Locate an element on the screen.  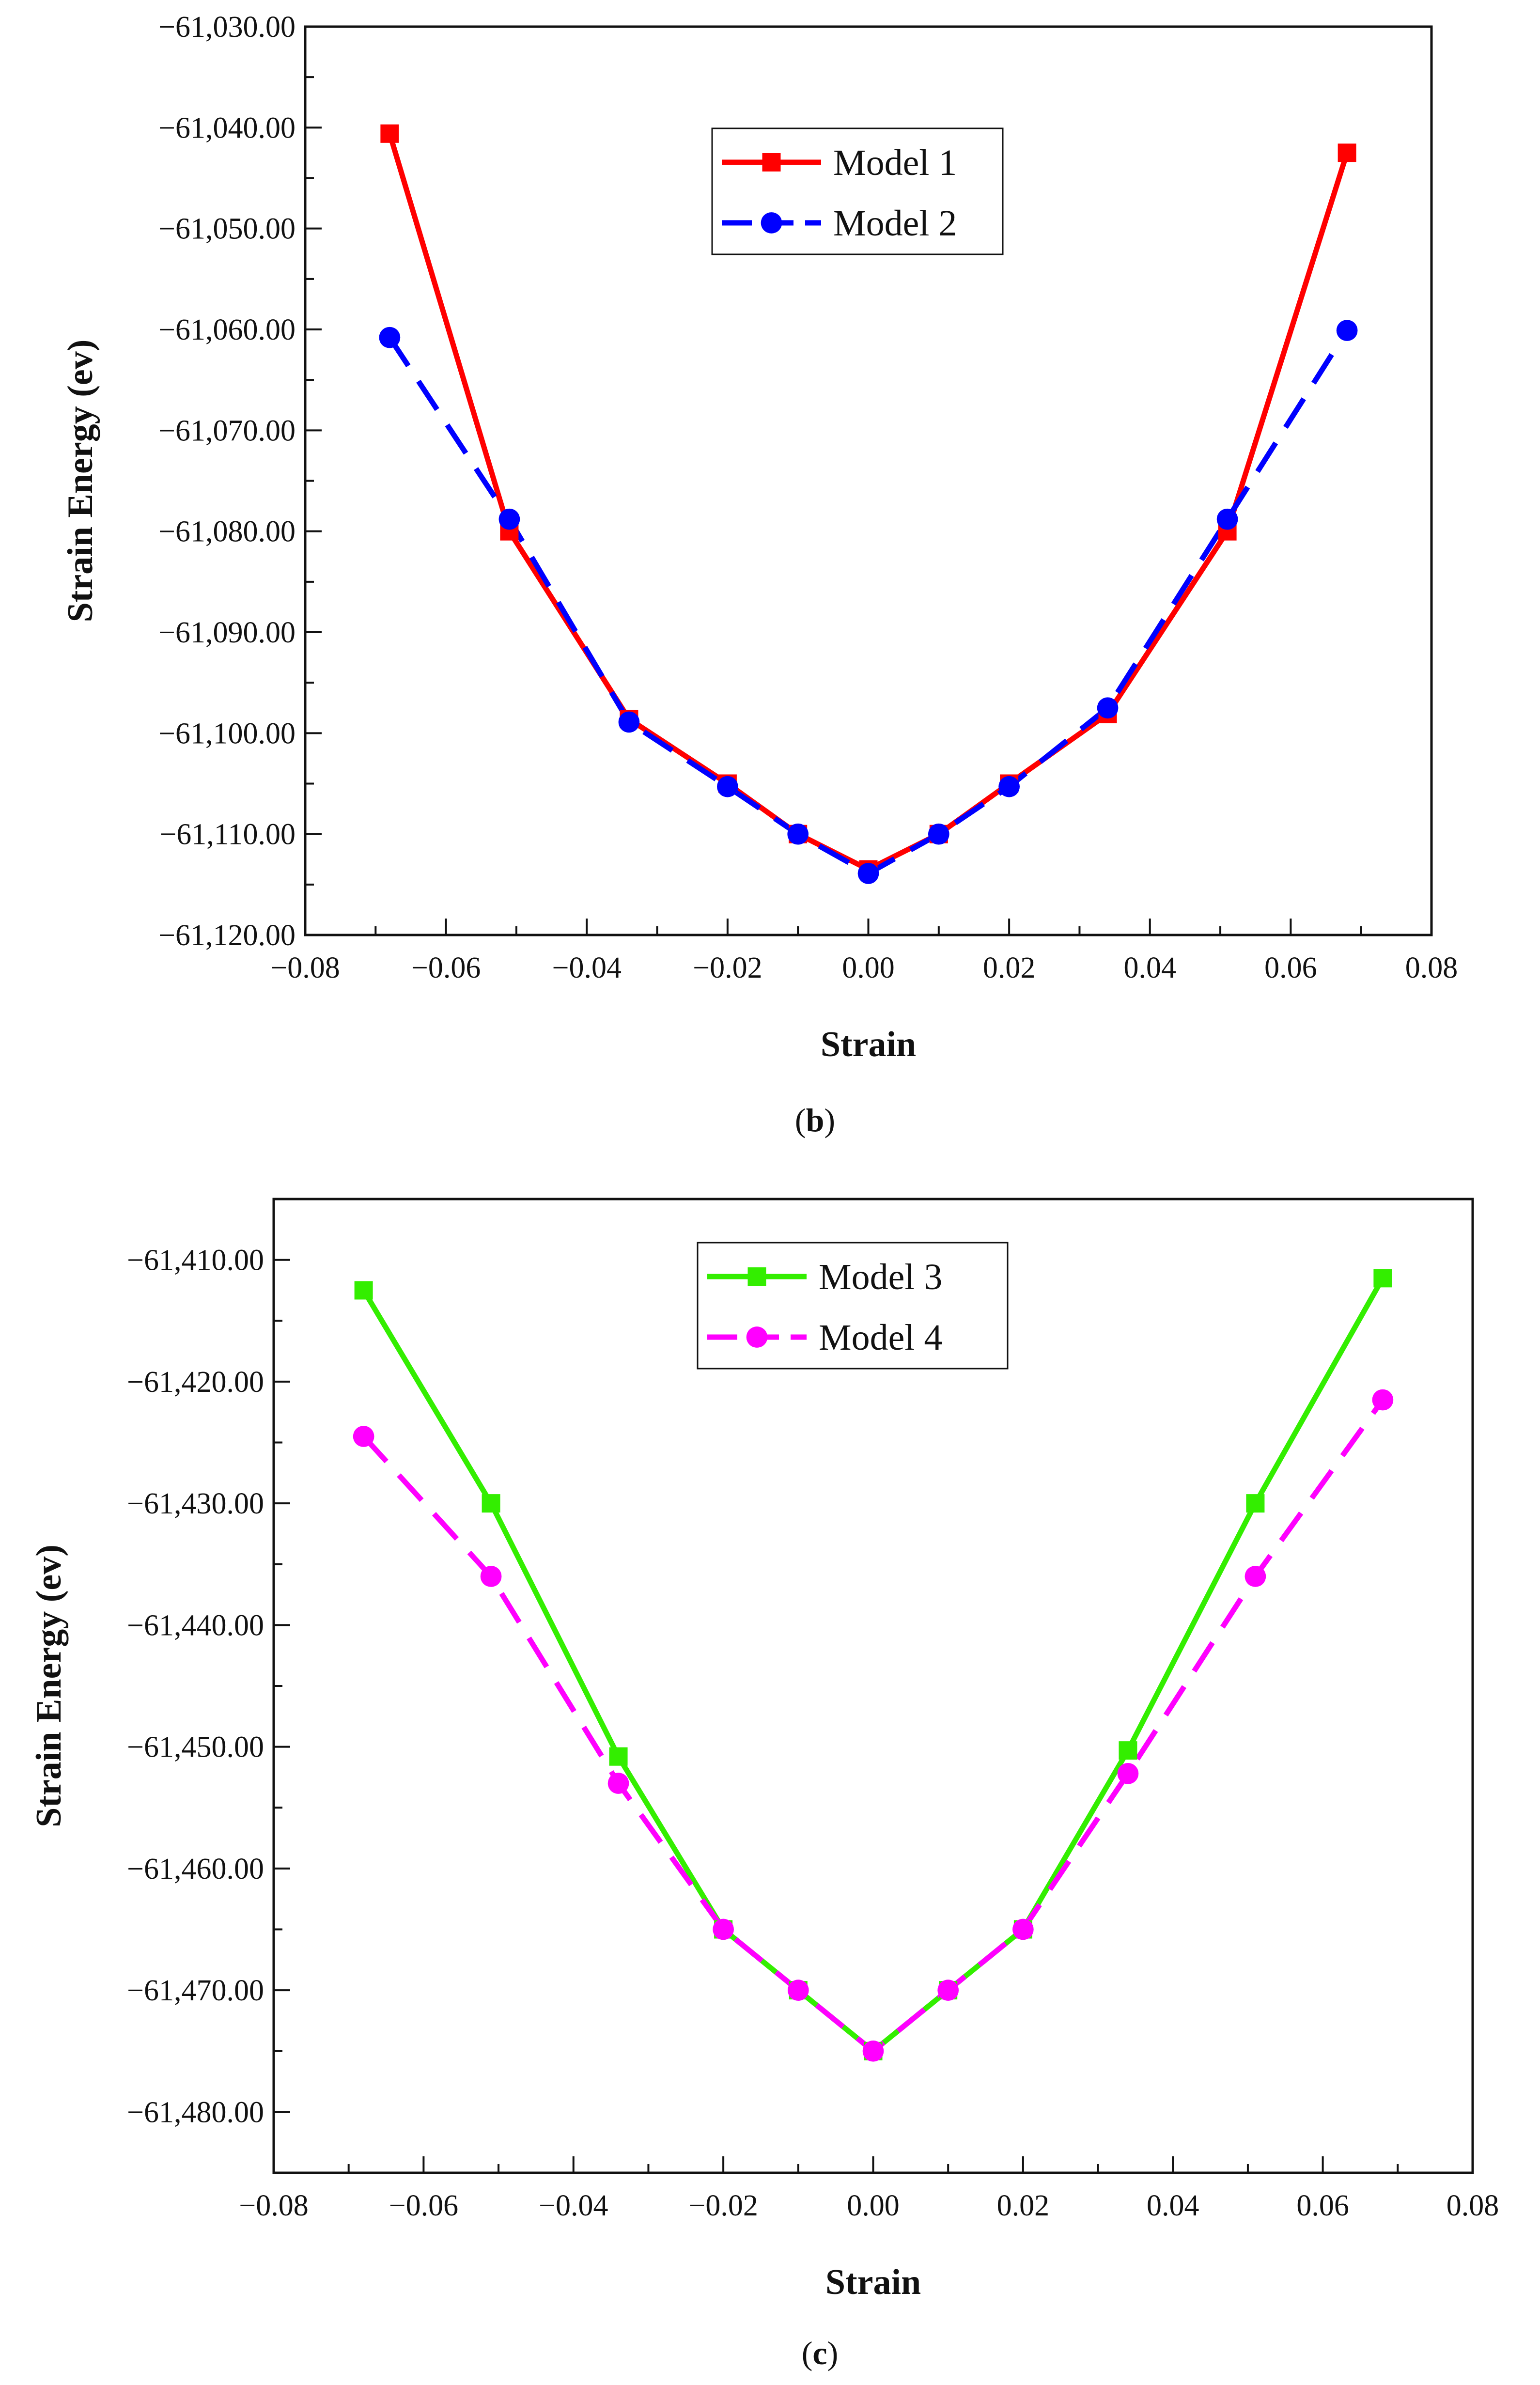
y-tick-label: −61,070.00 is located at coordinates (227, 431).